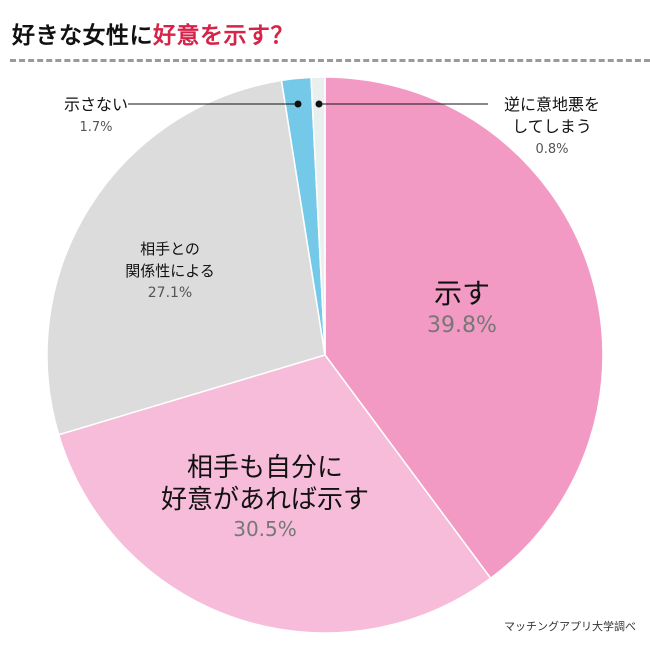 The width and height of the screenshot is (650, 645). Describe the element at coordinates (170, 271) in the screenshot. I see `slice-label: 関係性による` at that location.